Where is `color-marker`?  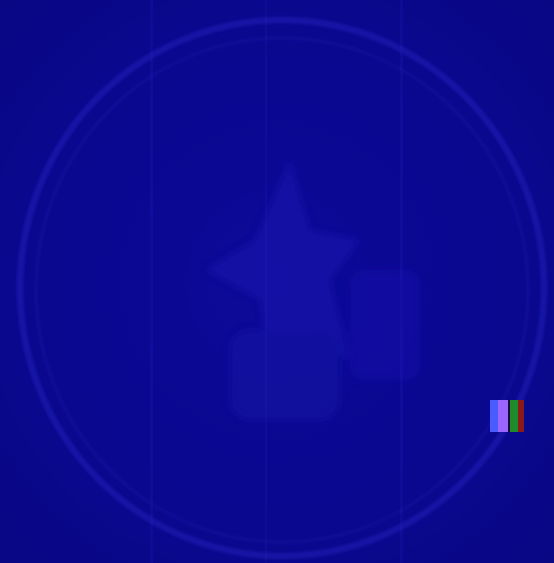 color-marker is located at coordinates (507, 416).